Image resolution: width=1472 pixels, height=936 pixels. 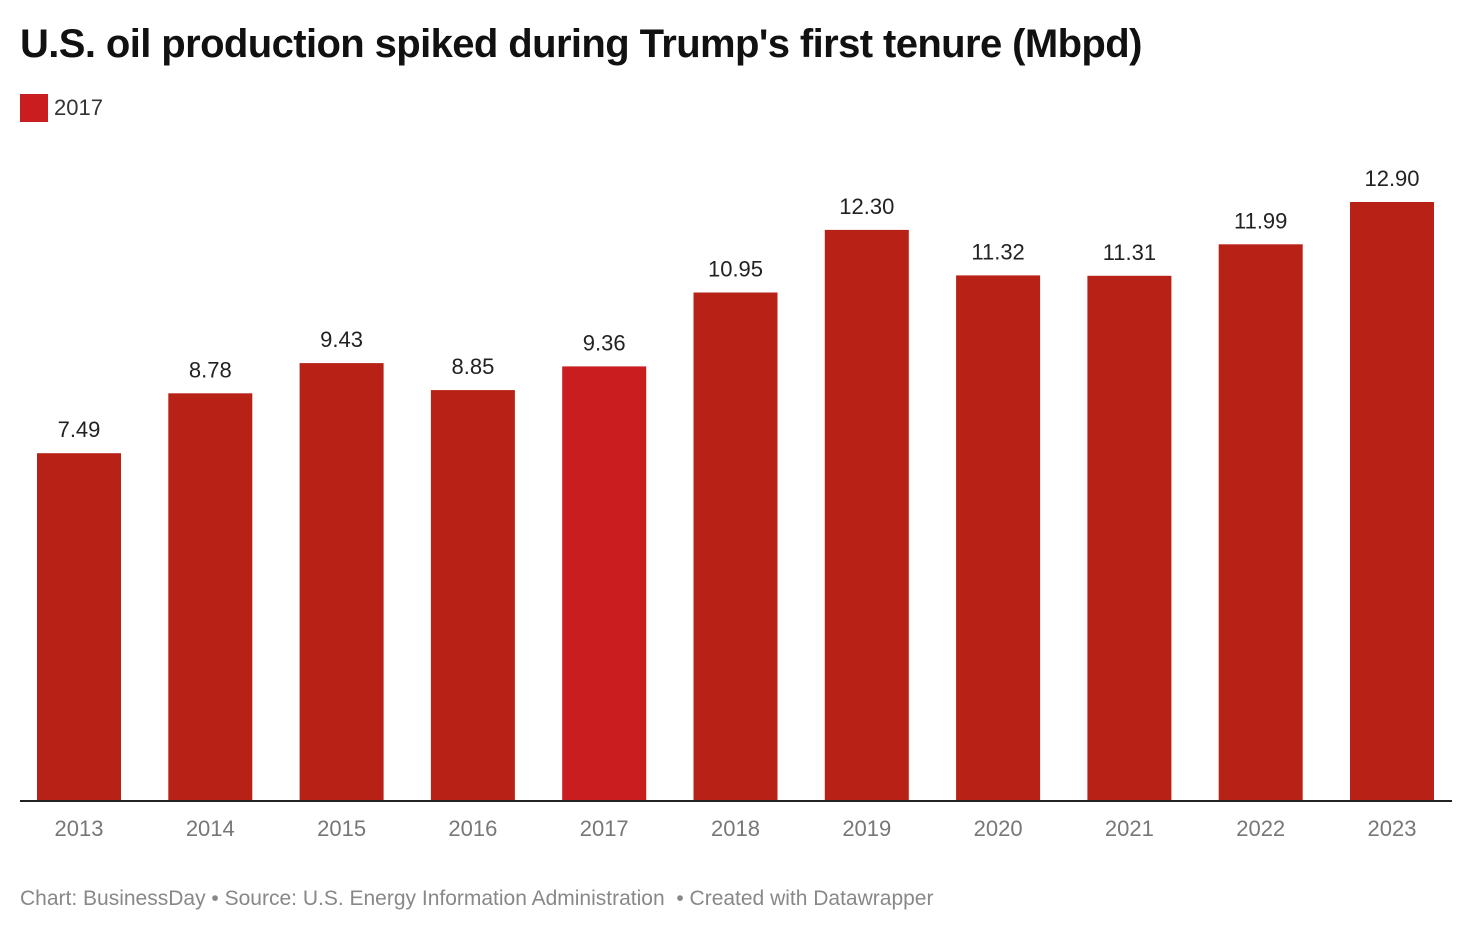 What do you see at coordinates (210, 597) in the screenshot?
I see `bar-2014` at bounding box center [210, 597].